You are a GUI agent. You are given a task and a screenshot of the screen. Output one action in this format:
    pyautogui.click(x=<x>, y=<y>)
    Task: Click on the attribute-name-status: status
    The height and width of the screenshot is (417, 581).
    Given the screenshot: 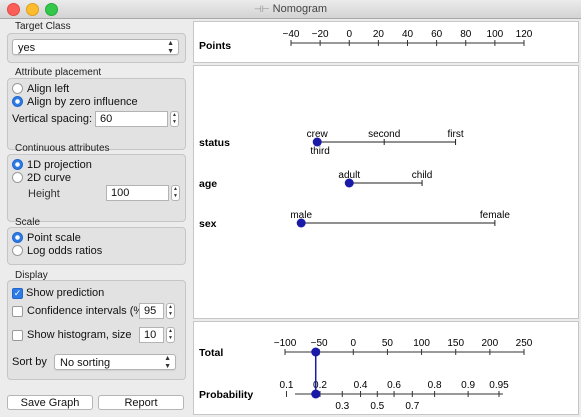 What is the action you would take?
    pyautogui.click(x=214, y=143)
    